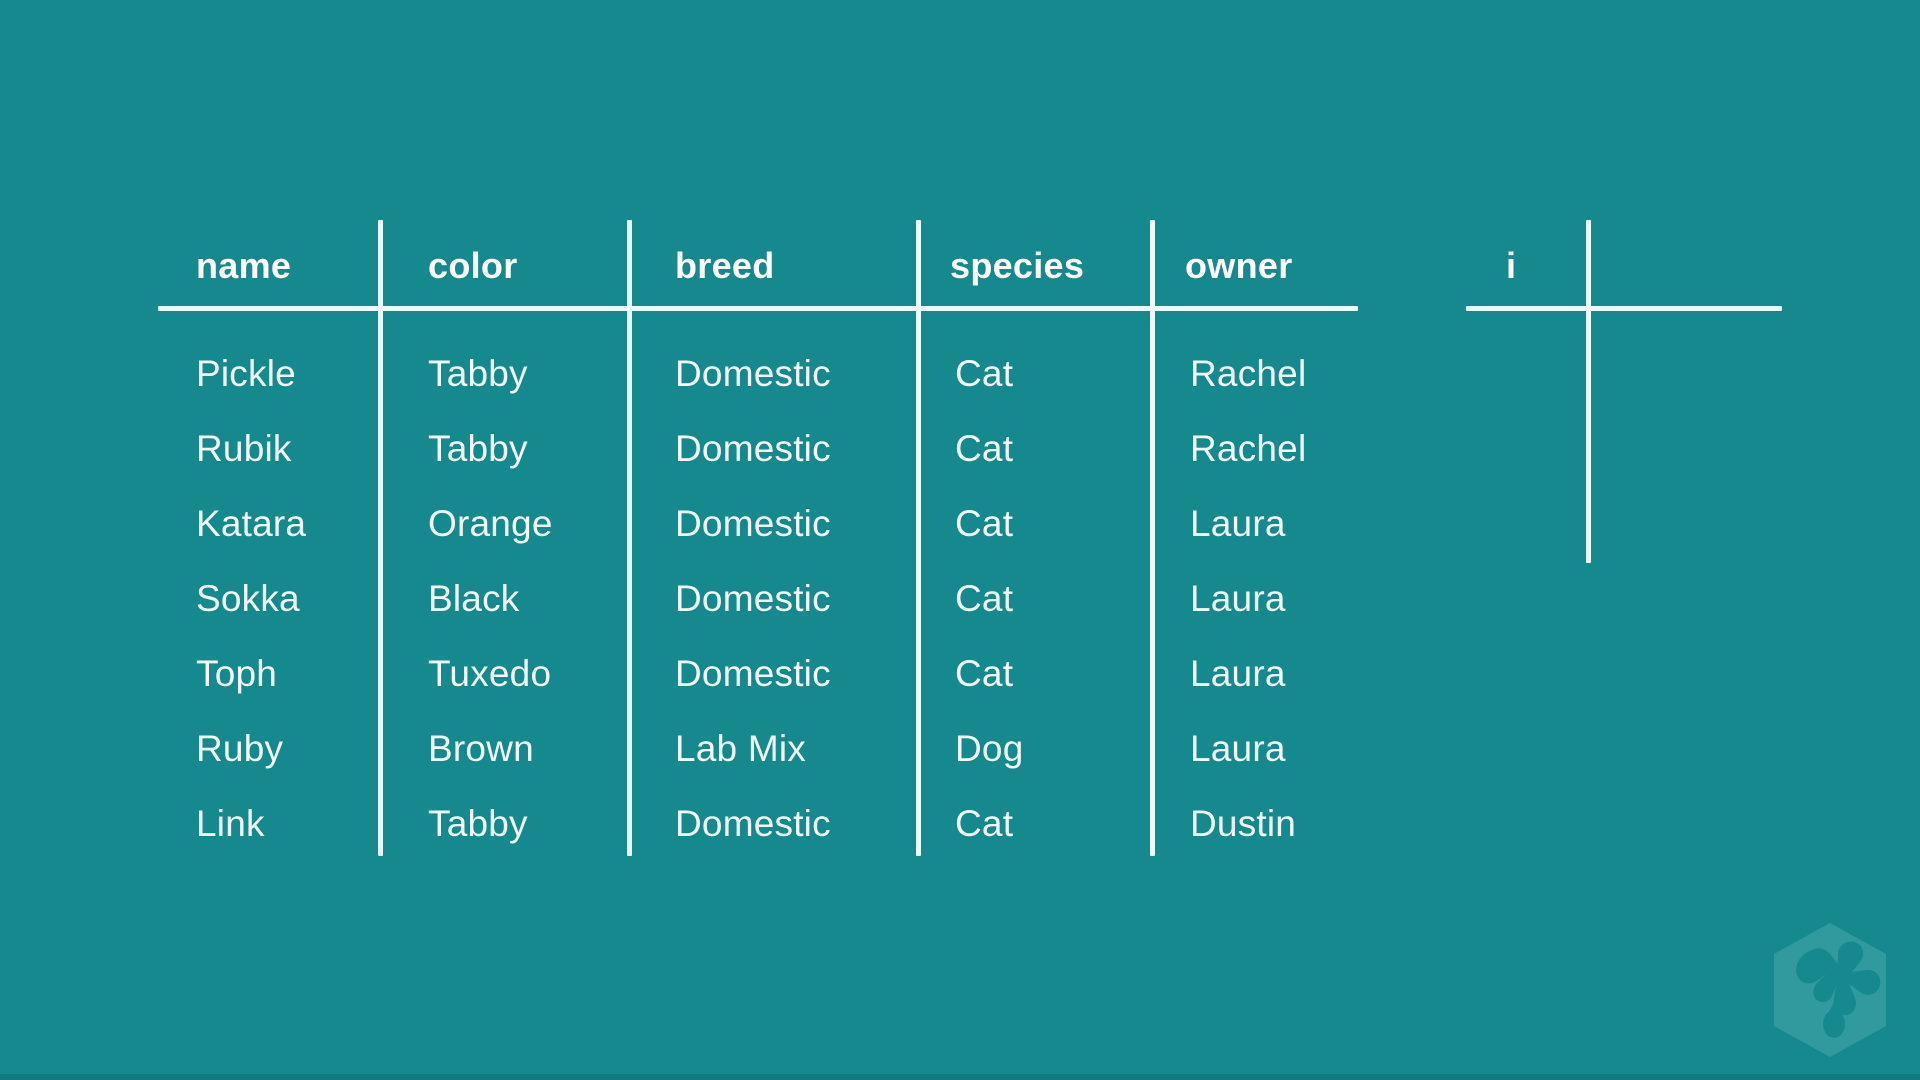 This screenshot has width=1920, height=1080. Describe the element at coordinates (473, 265) in the screenshot. I see `column-header-color: color` at that location.